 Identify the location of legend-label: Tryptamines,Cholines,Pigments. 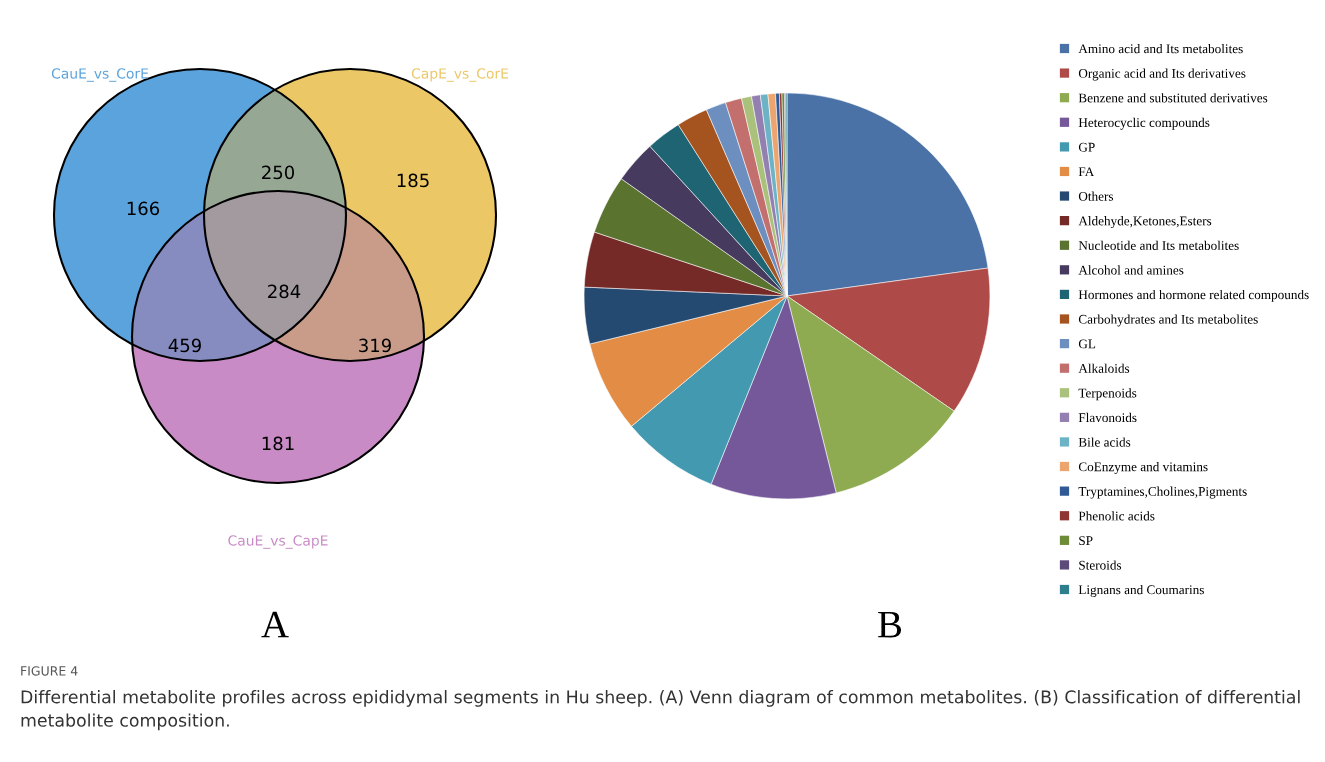
(1162, 492).